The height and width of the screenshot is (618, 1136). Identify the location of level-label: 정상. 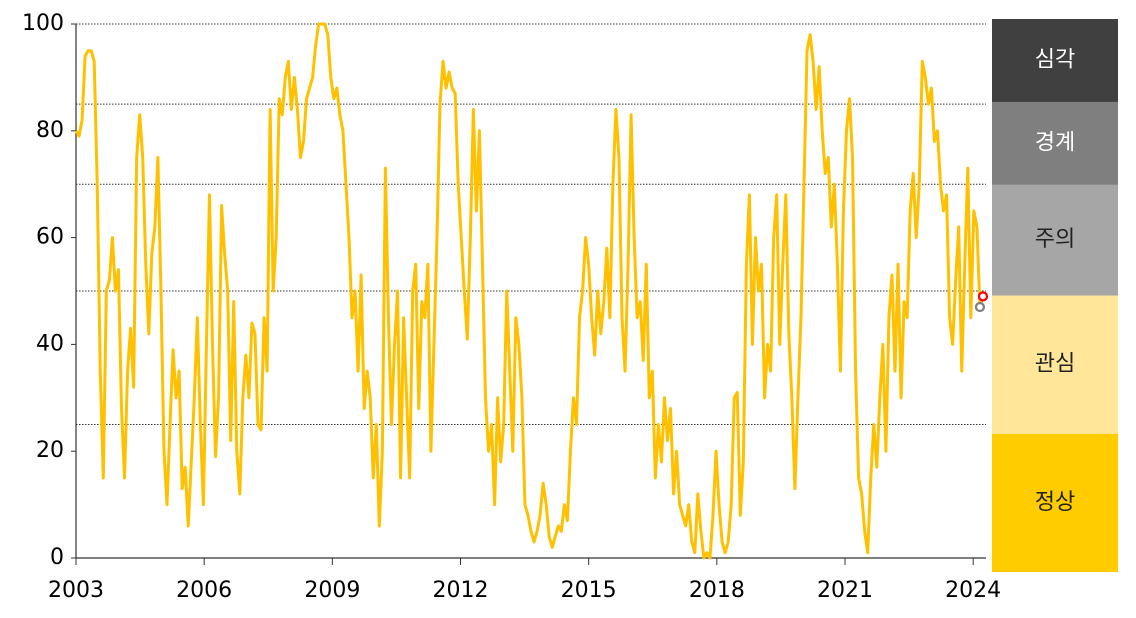
(1055, 502).